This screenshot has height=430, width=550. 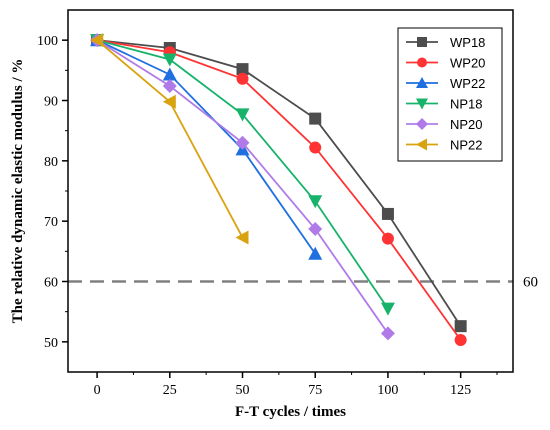 I want to click on x-tick-label: 50, so click(x=243, y=390).